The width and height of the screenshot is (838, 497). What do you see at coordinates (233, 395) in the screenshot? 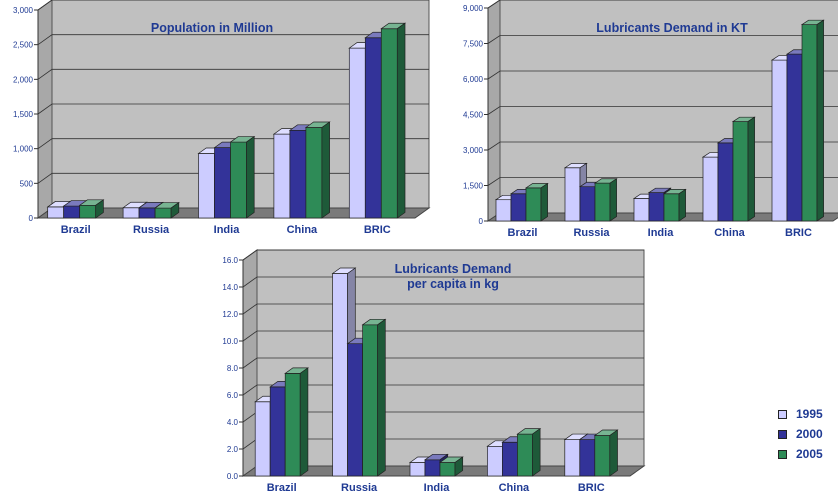
I see `y-tick-label: 6.0` at bounding box center [233, 395].